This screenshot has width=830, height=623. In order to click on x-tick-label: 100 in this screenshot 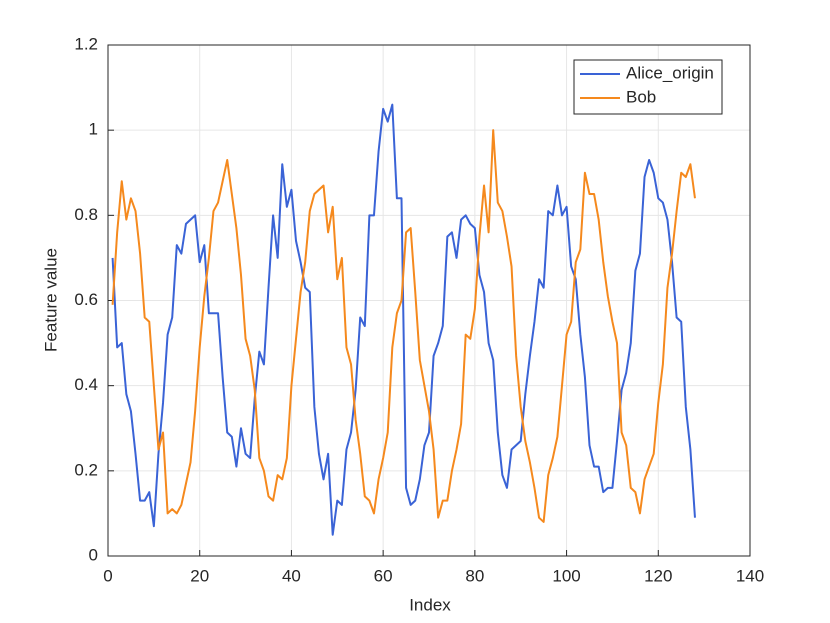, I will do `click(566, 575)`.